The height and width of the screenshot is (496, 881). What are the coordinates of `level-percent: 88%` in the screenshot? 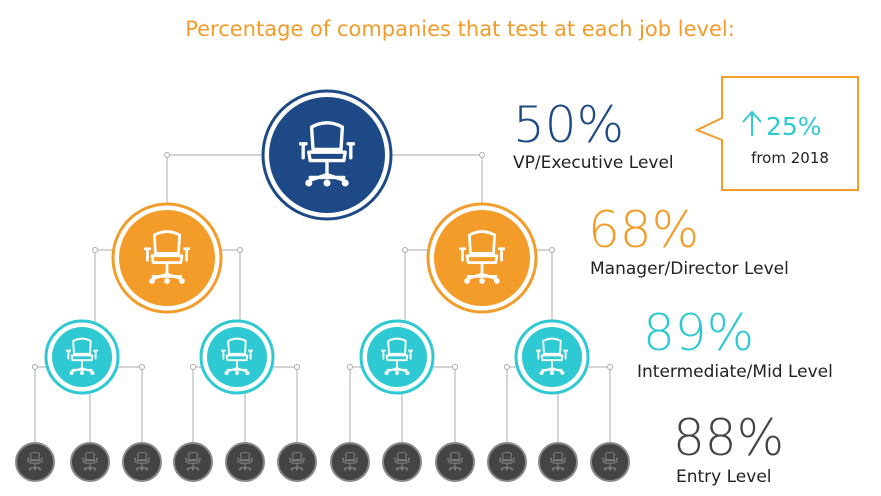 It's located at (728, 438).